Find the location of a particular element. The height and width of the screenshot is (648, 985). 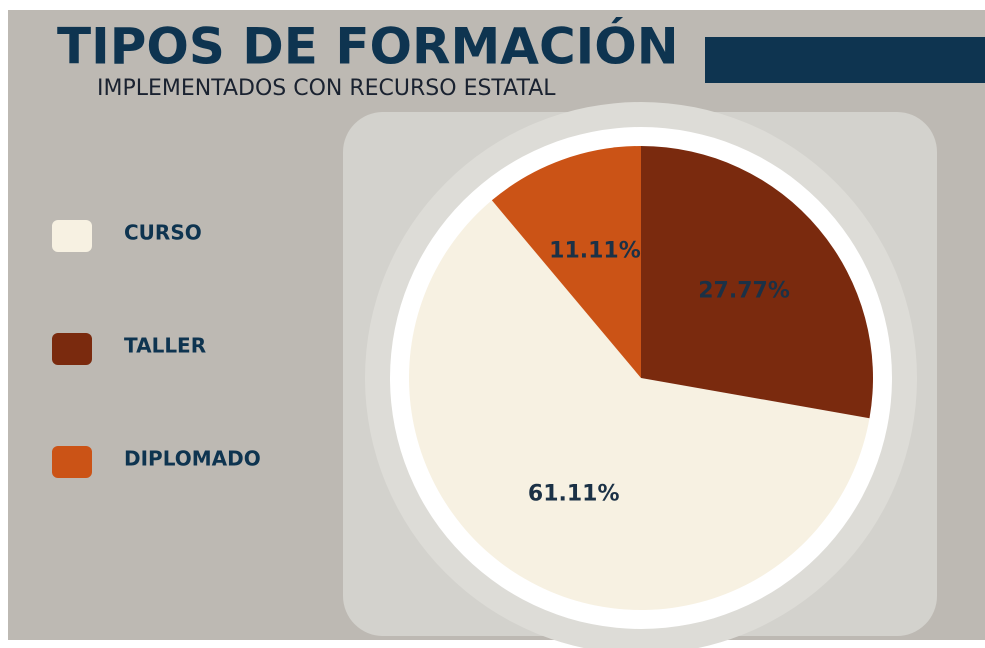

data-label: 11.11% is located at coordinates (595, 251).